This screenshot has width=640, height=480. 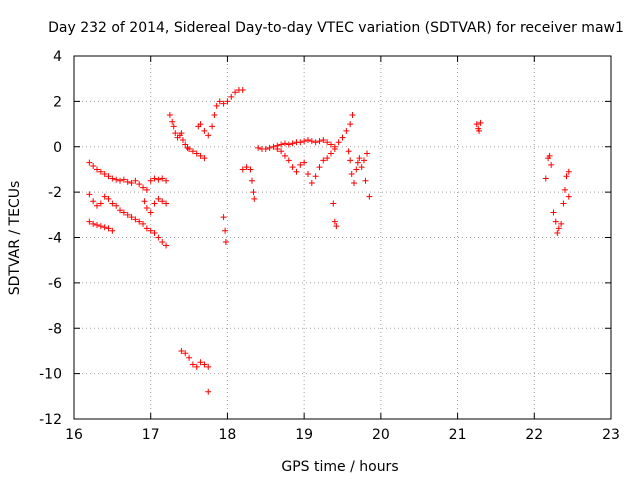 I want to click on y-tick-label: -10, so click(x=50, y=375).